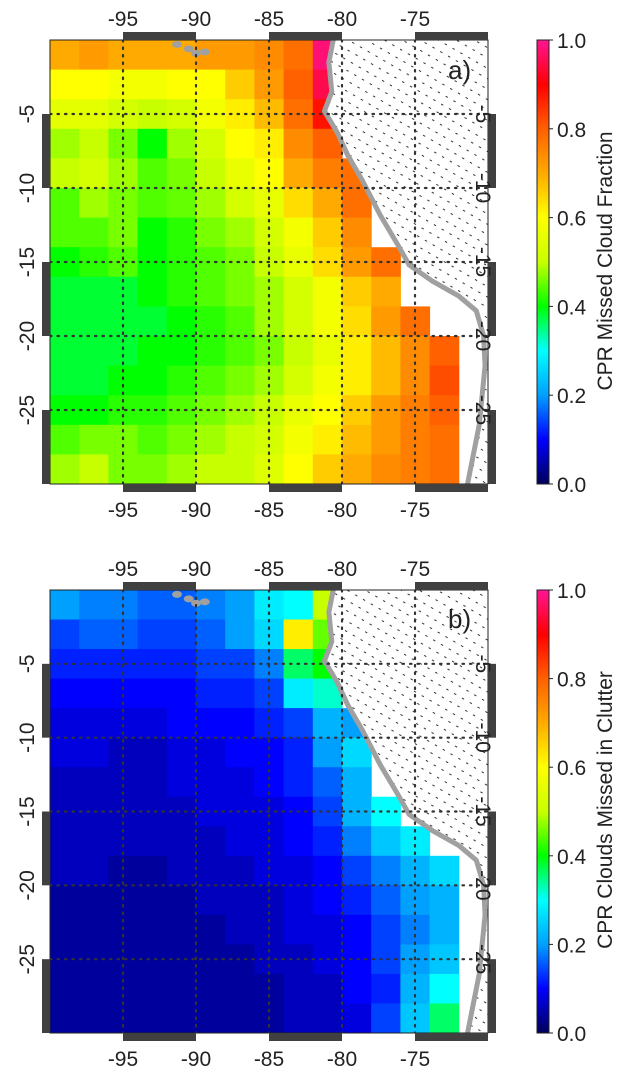 The height and width of the screenshot is (1077, 626). I want to click on lon-tick-label-top: -85, so click(269, 569).